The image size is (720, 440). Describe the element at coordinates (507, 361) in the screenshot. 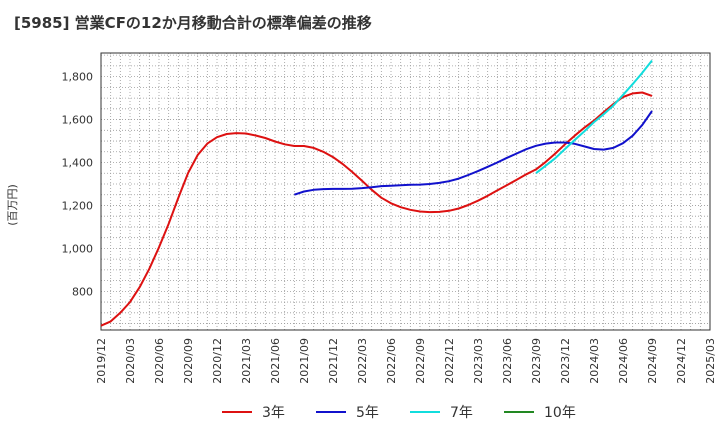

I see `x-tick-label: 2023/06` at that location.